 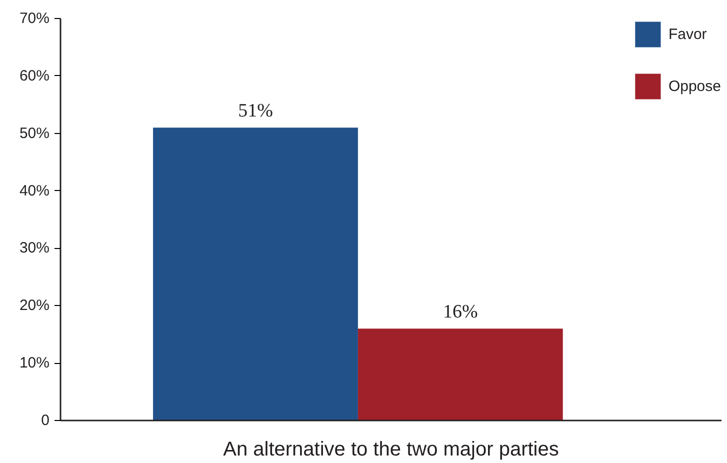 I want to click on y-tick-label: 20%, so click(x=34, y=305).